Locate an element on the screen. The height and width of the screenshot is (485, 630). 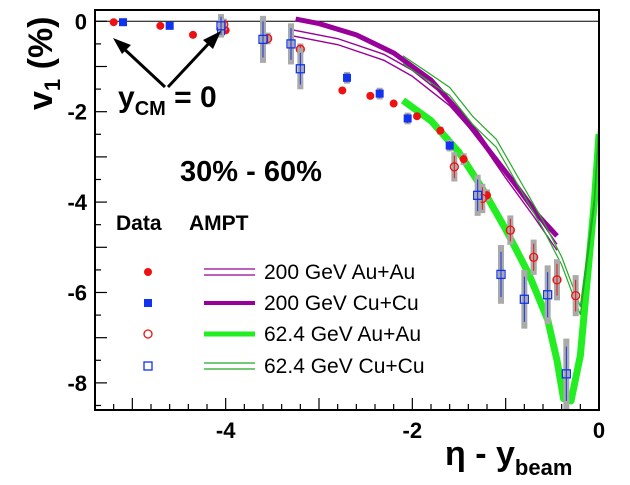
ycm-arrow-left is located at coordinates (143, 66).